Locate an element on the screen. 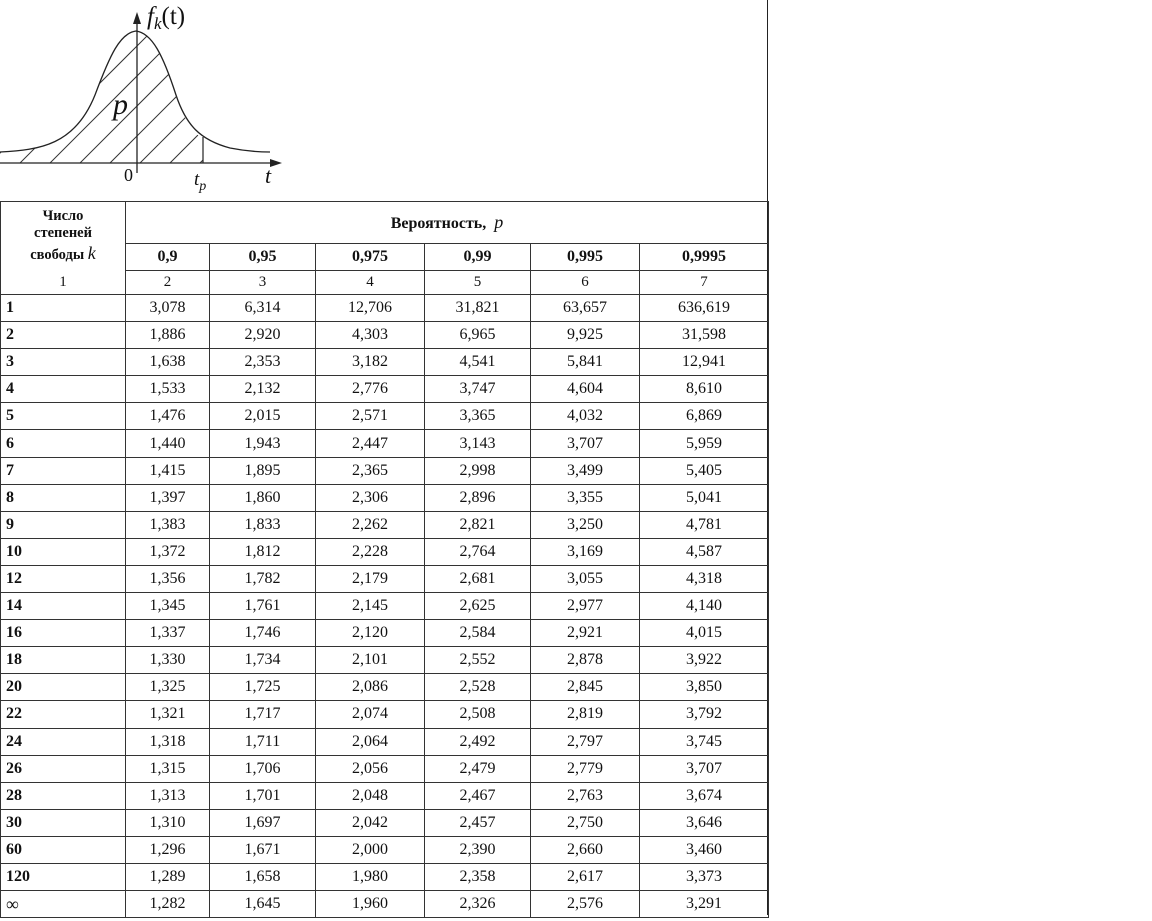 Image resolution: width=1152 pixels, height=921 pixels. dof-cell: 10 is located at coordinates (63, 551).